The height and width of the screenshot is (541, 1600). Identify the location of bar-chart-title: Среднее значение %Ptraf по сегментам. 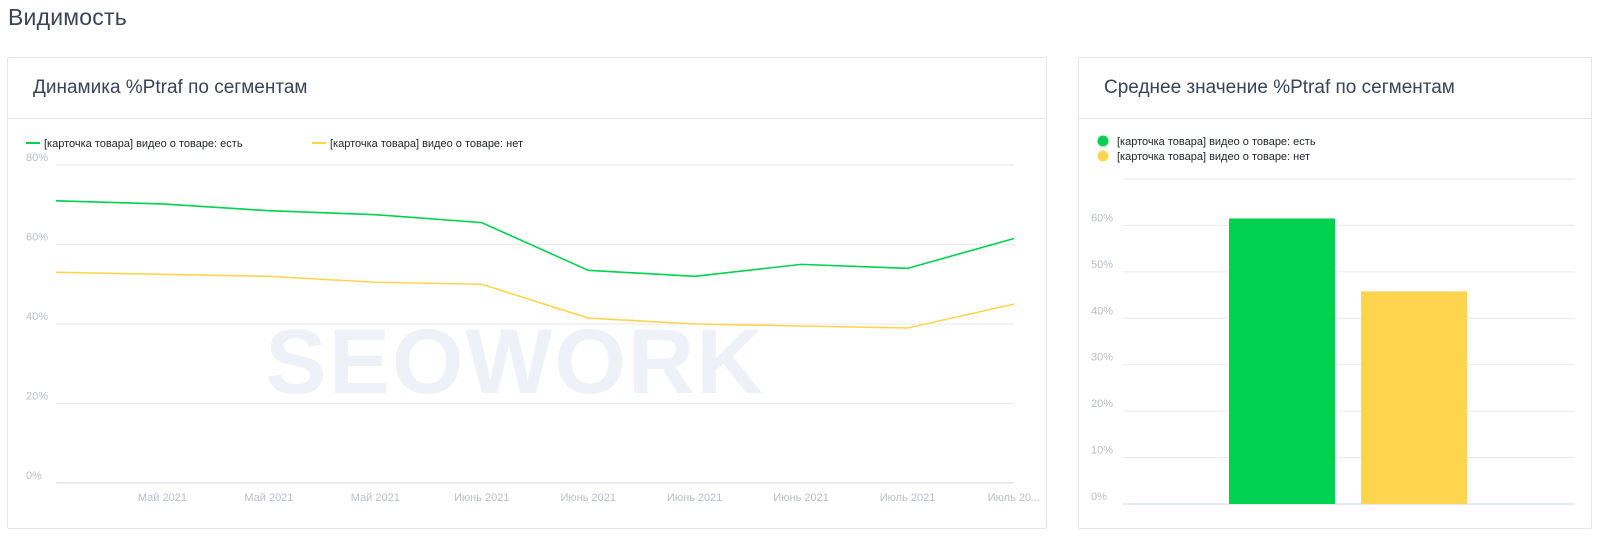
(1335, 88).